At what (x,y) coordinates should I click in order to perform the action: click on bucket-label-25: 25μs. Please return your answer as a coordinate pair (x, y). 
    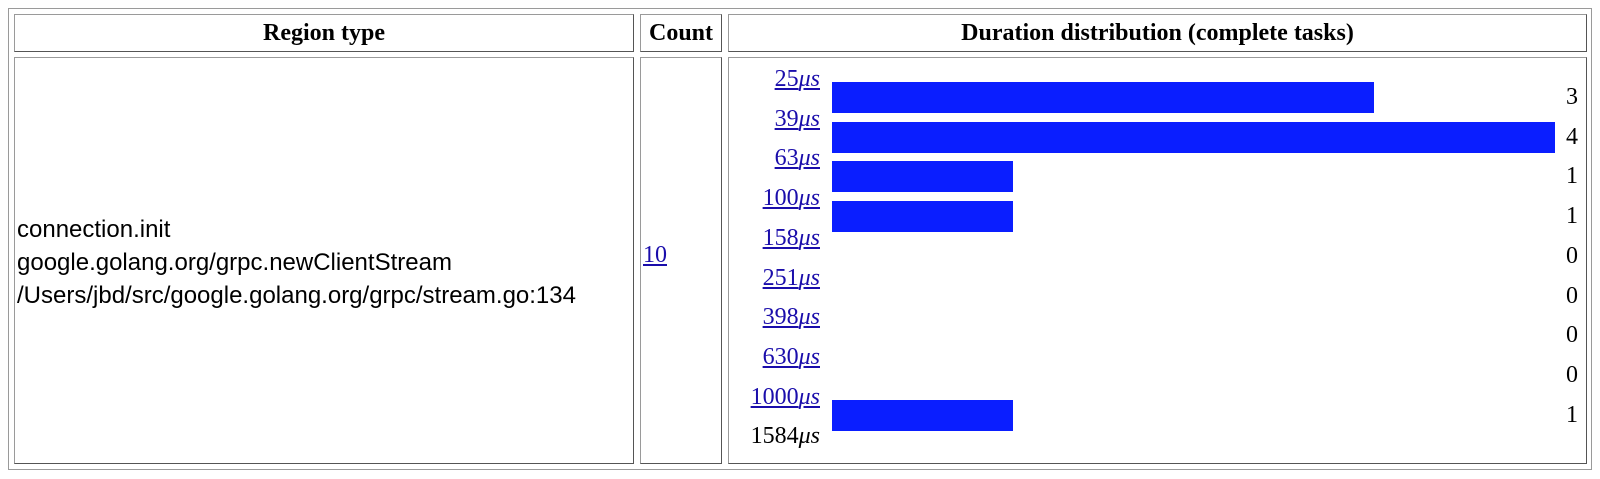
    Looking at the image, I should click on (797, 79).